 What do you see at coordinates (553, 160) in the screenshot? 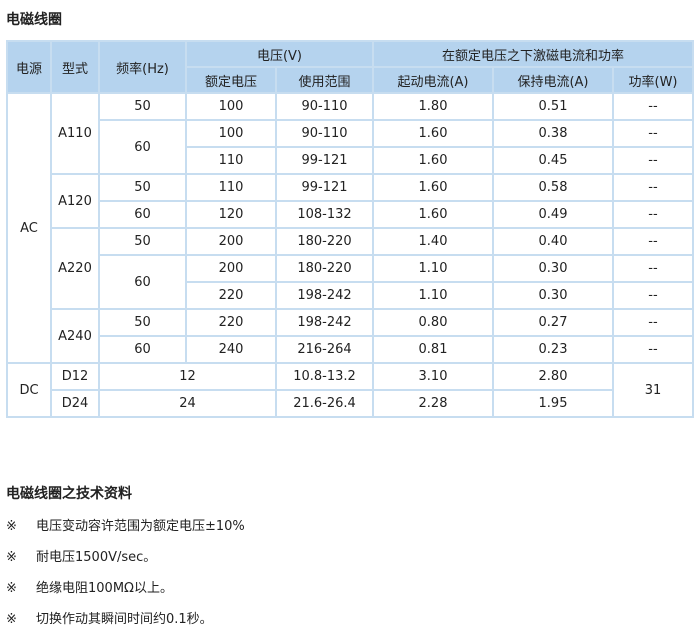
I see `hold-cell: 0.45` at bounding box center [553, 160].